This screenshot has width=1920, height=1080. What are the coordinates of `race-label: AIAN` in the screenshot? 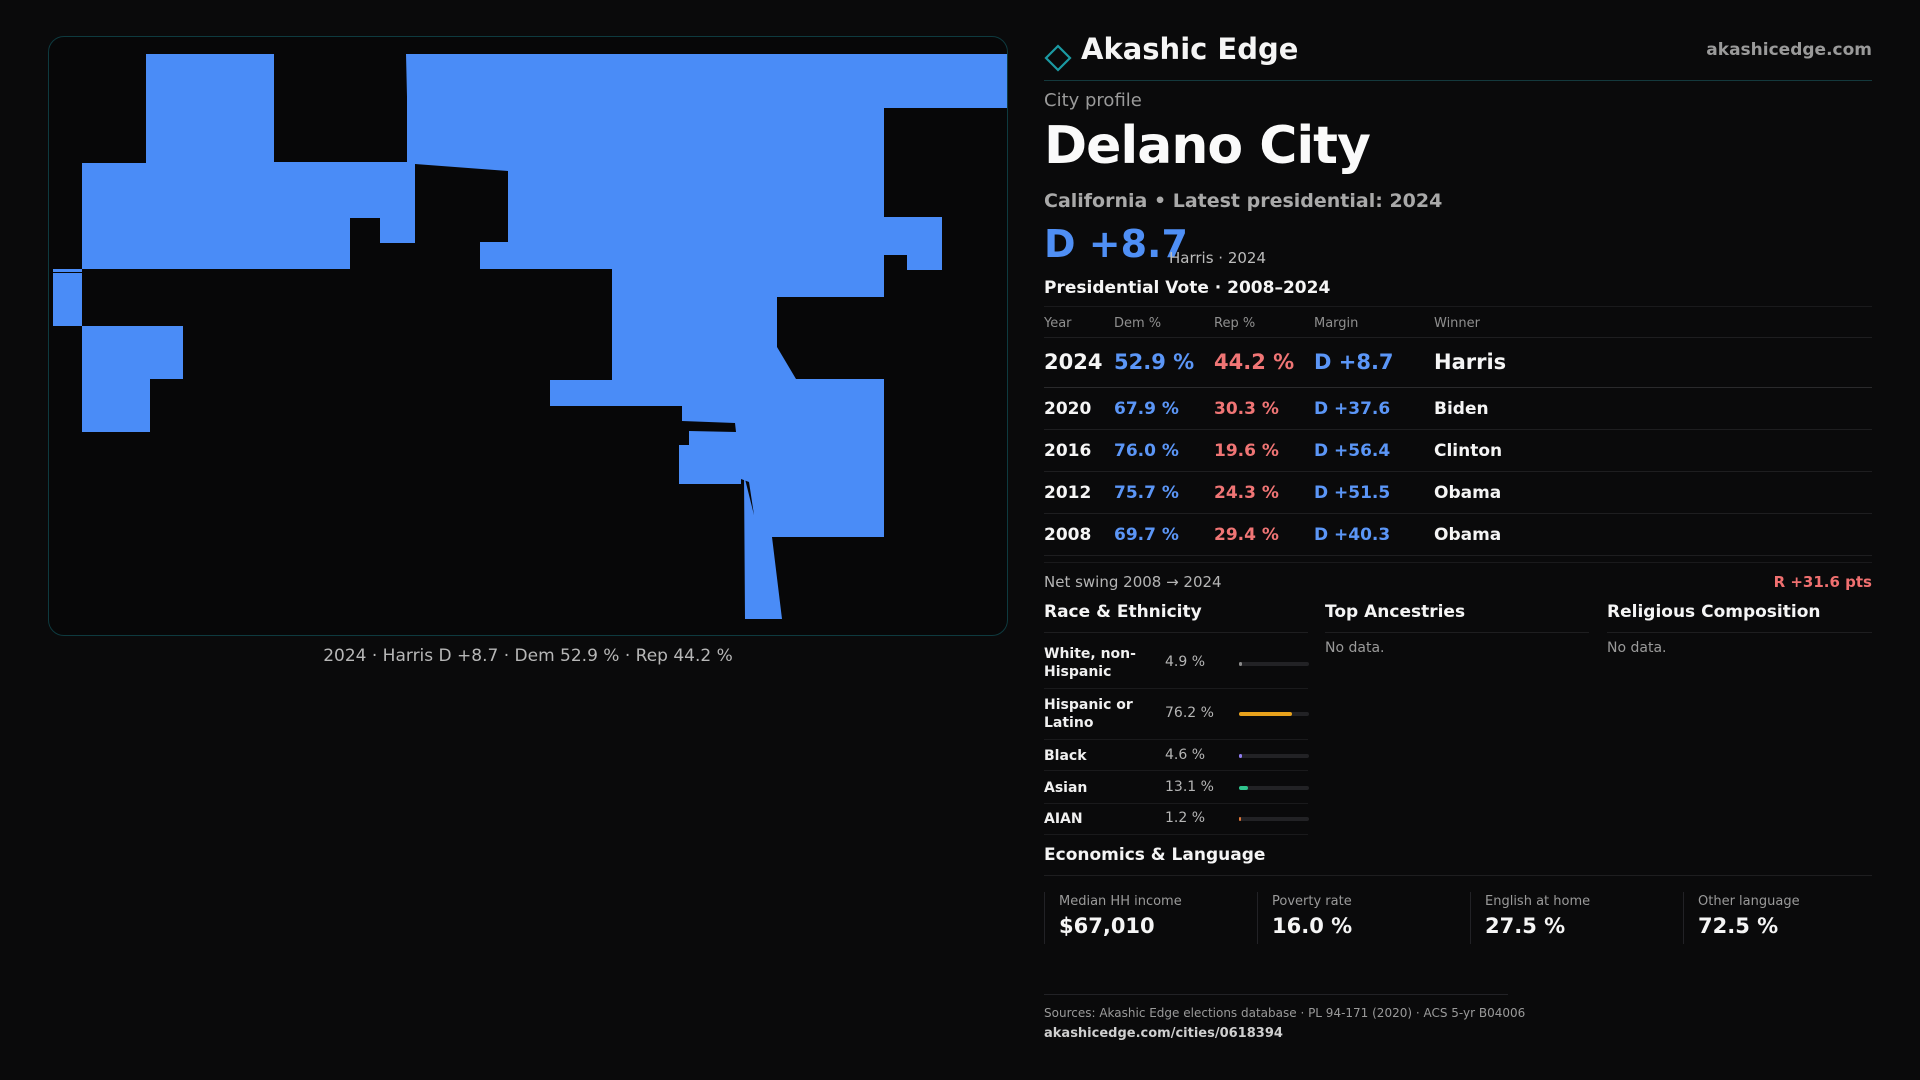 It's located at (1063, 819).